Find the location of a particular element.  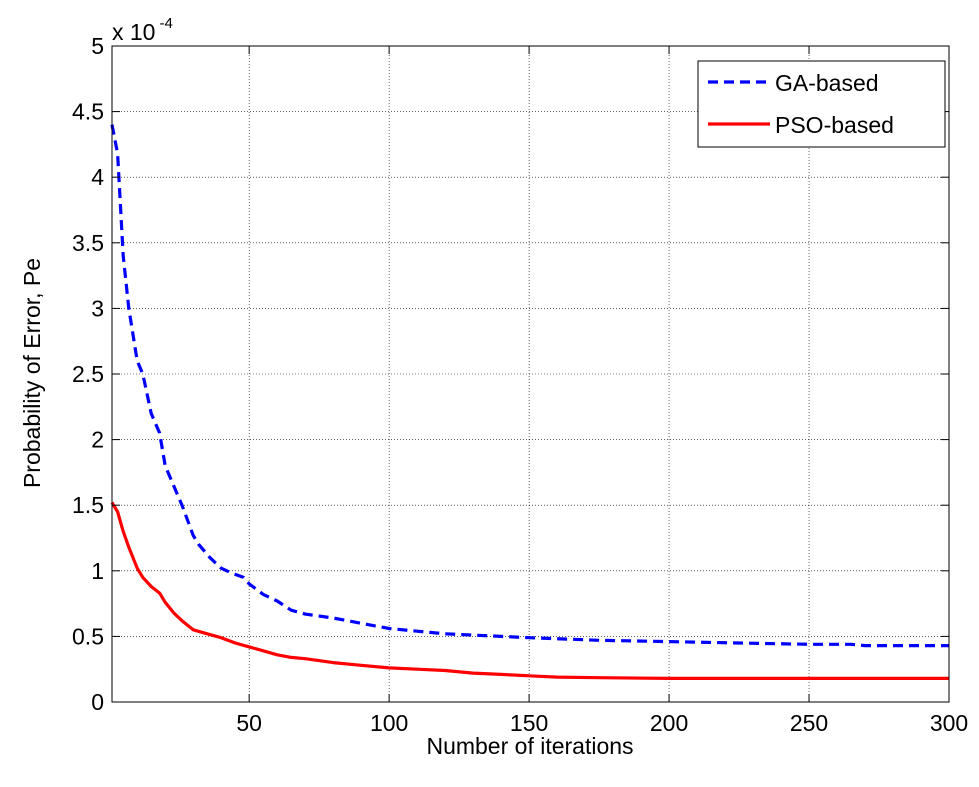

y-axis-label: Probability of Error, Pe is located at coordinates (32, 373).